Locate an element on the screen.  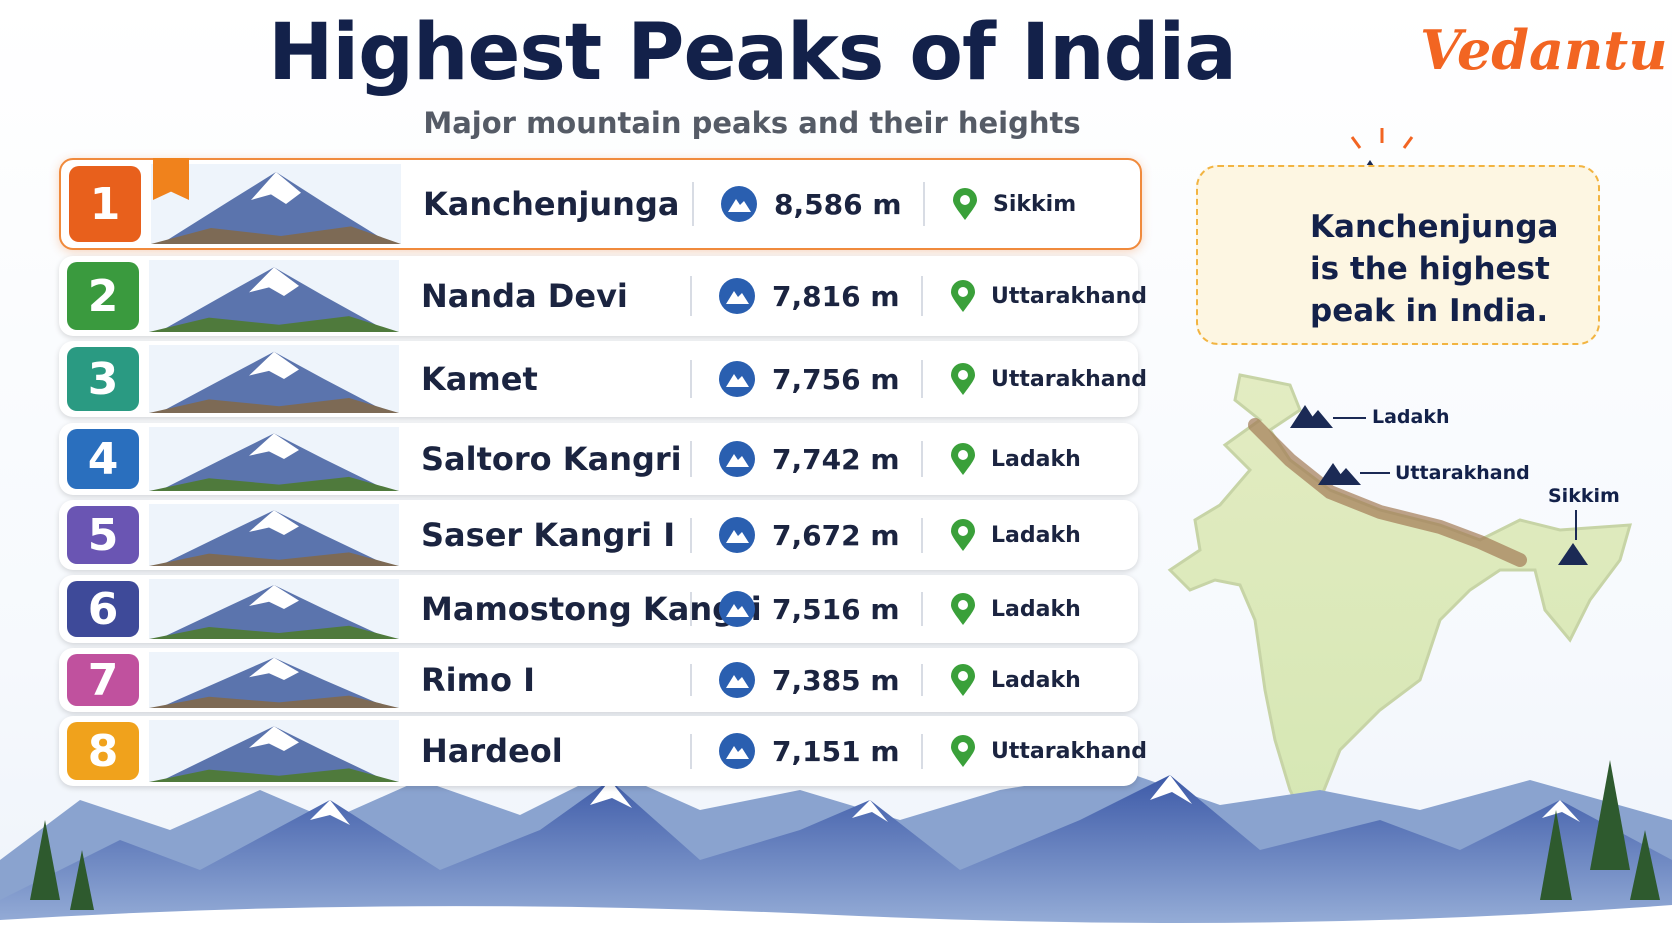
snow-ground is located at coordinates (836, 923).